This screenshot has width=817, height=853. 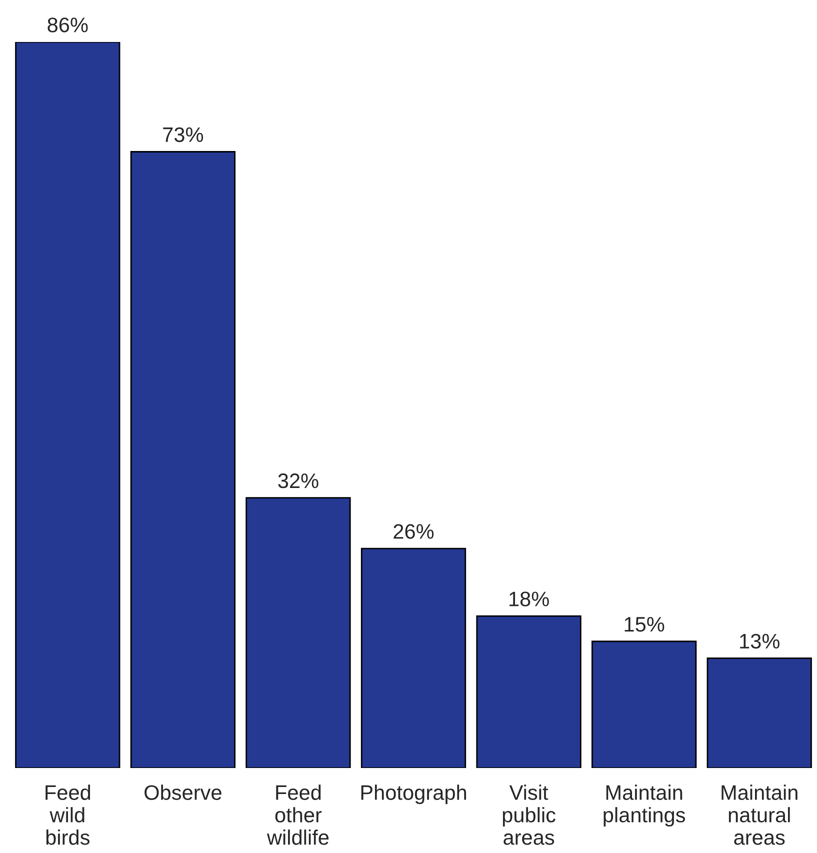 What do you see at coordinates (529, 814) in the screenshot?
I see `x-tick-label: Visit public areas` at bounding box center [529, 814].